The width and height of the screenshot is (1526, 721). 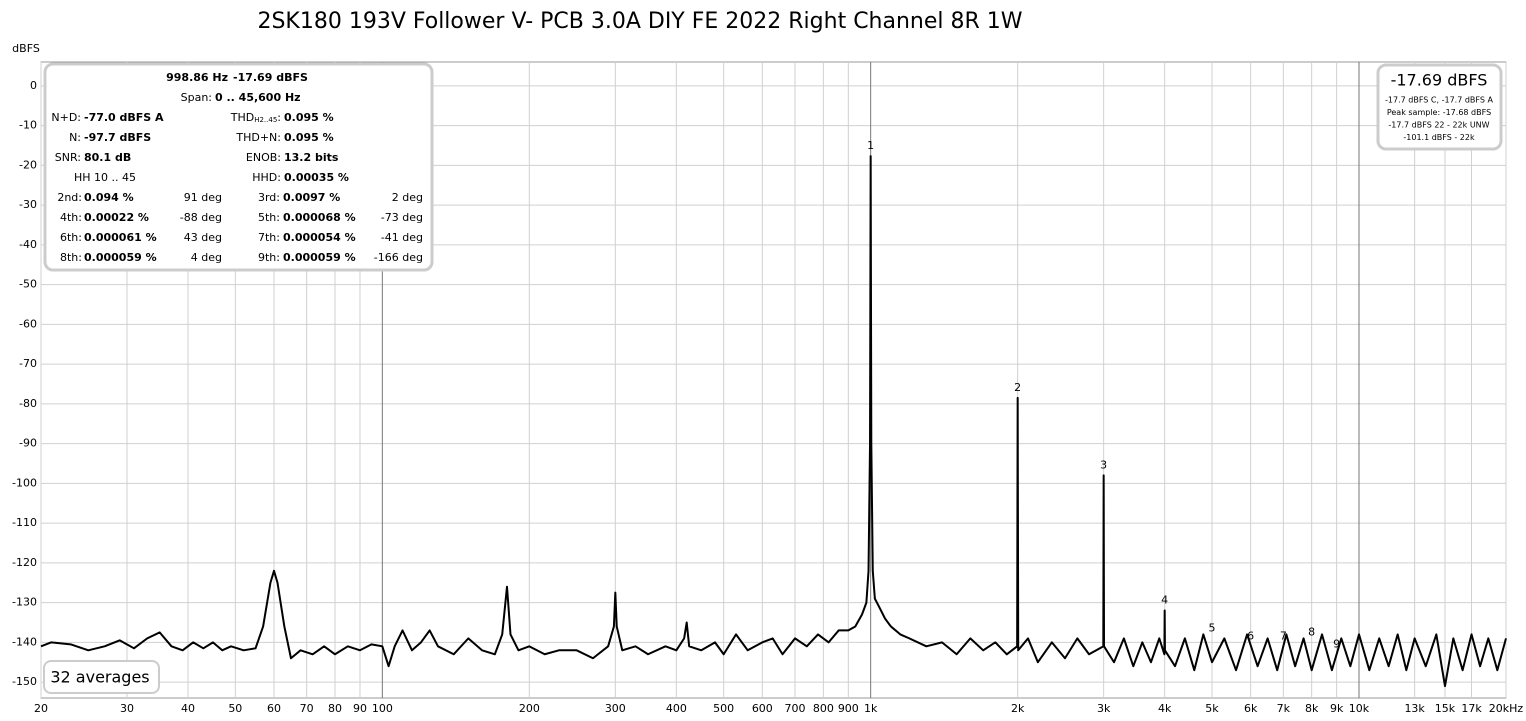 I want to click on info-label: ENOB:, so click(x=263, y=157).